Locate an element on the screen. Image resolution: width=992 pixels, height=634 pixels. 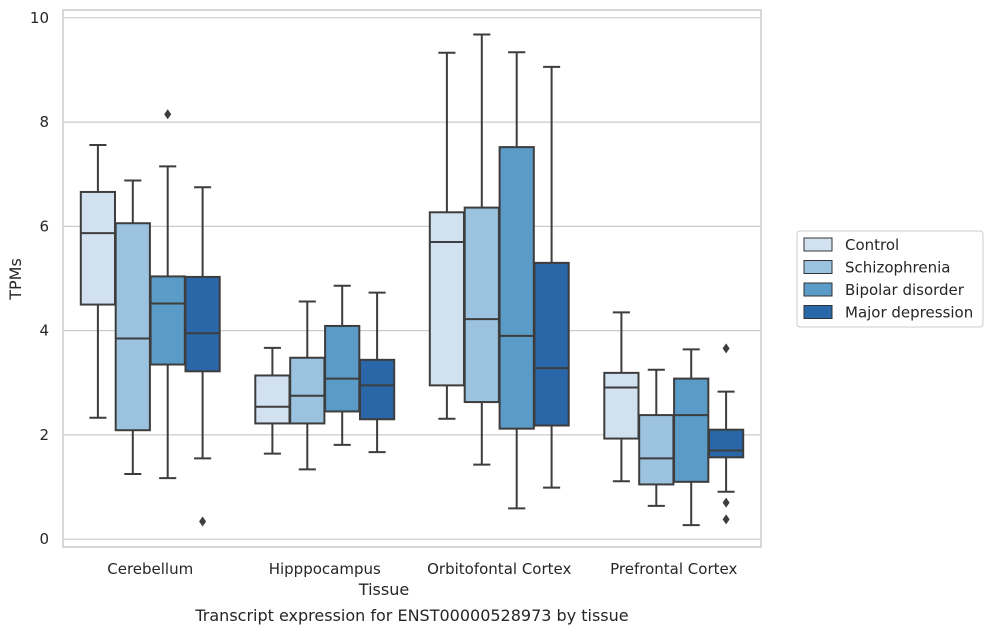
y-tick-label: 6 is located at coordinates (44, 226).